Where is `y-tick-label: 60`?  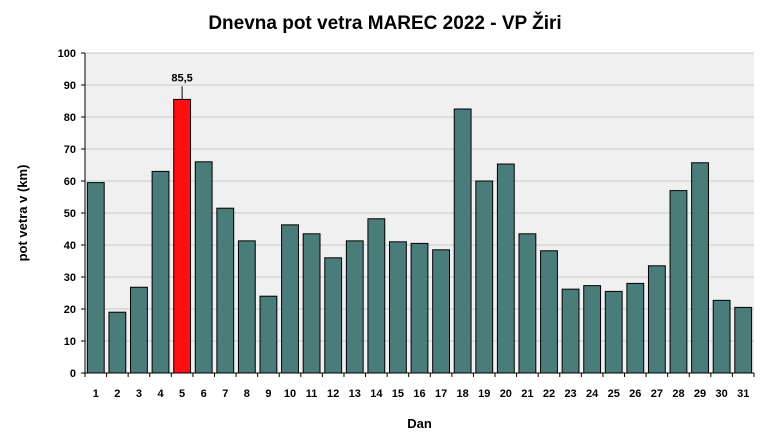
y-tick-label: 60 is located at coordinates (70, 182).